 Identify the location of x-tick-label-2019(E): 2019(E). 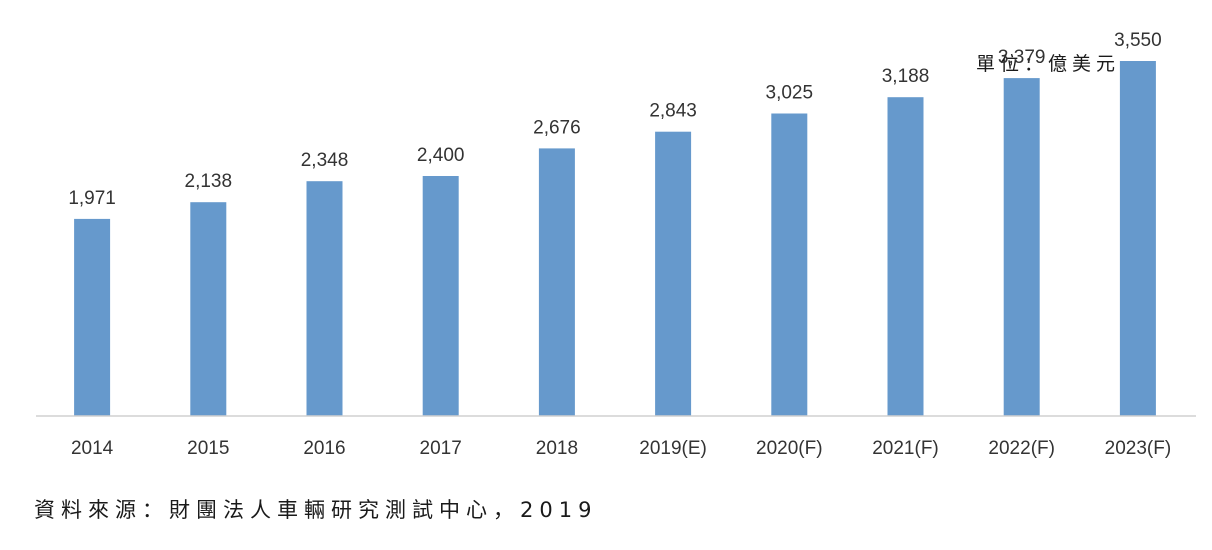
(673, 448).